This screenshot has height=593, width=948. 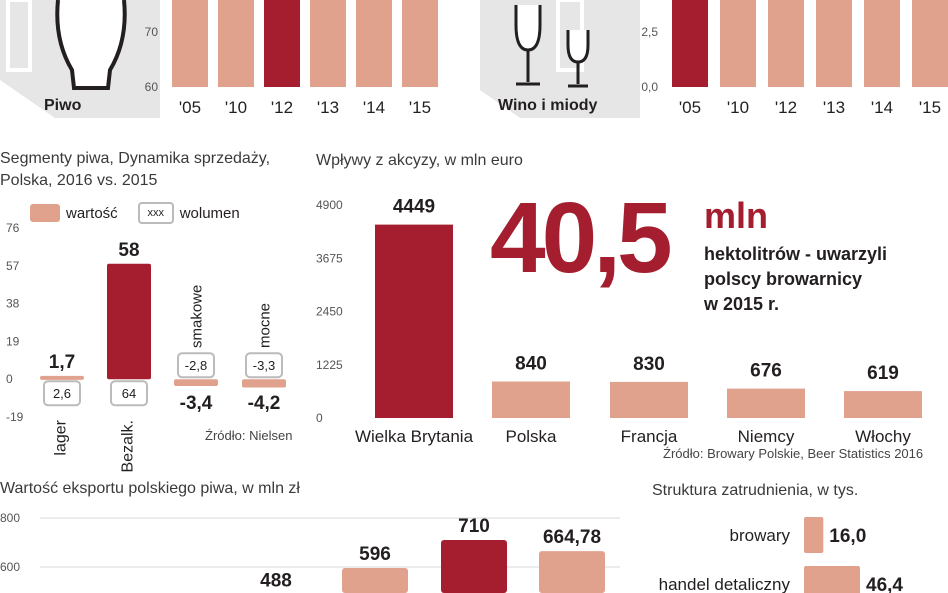 What do you see at coordinates (649, 87) in the screenshot?
I see `y-tick-label: 0,0` at bounding box center [649, 87].